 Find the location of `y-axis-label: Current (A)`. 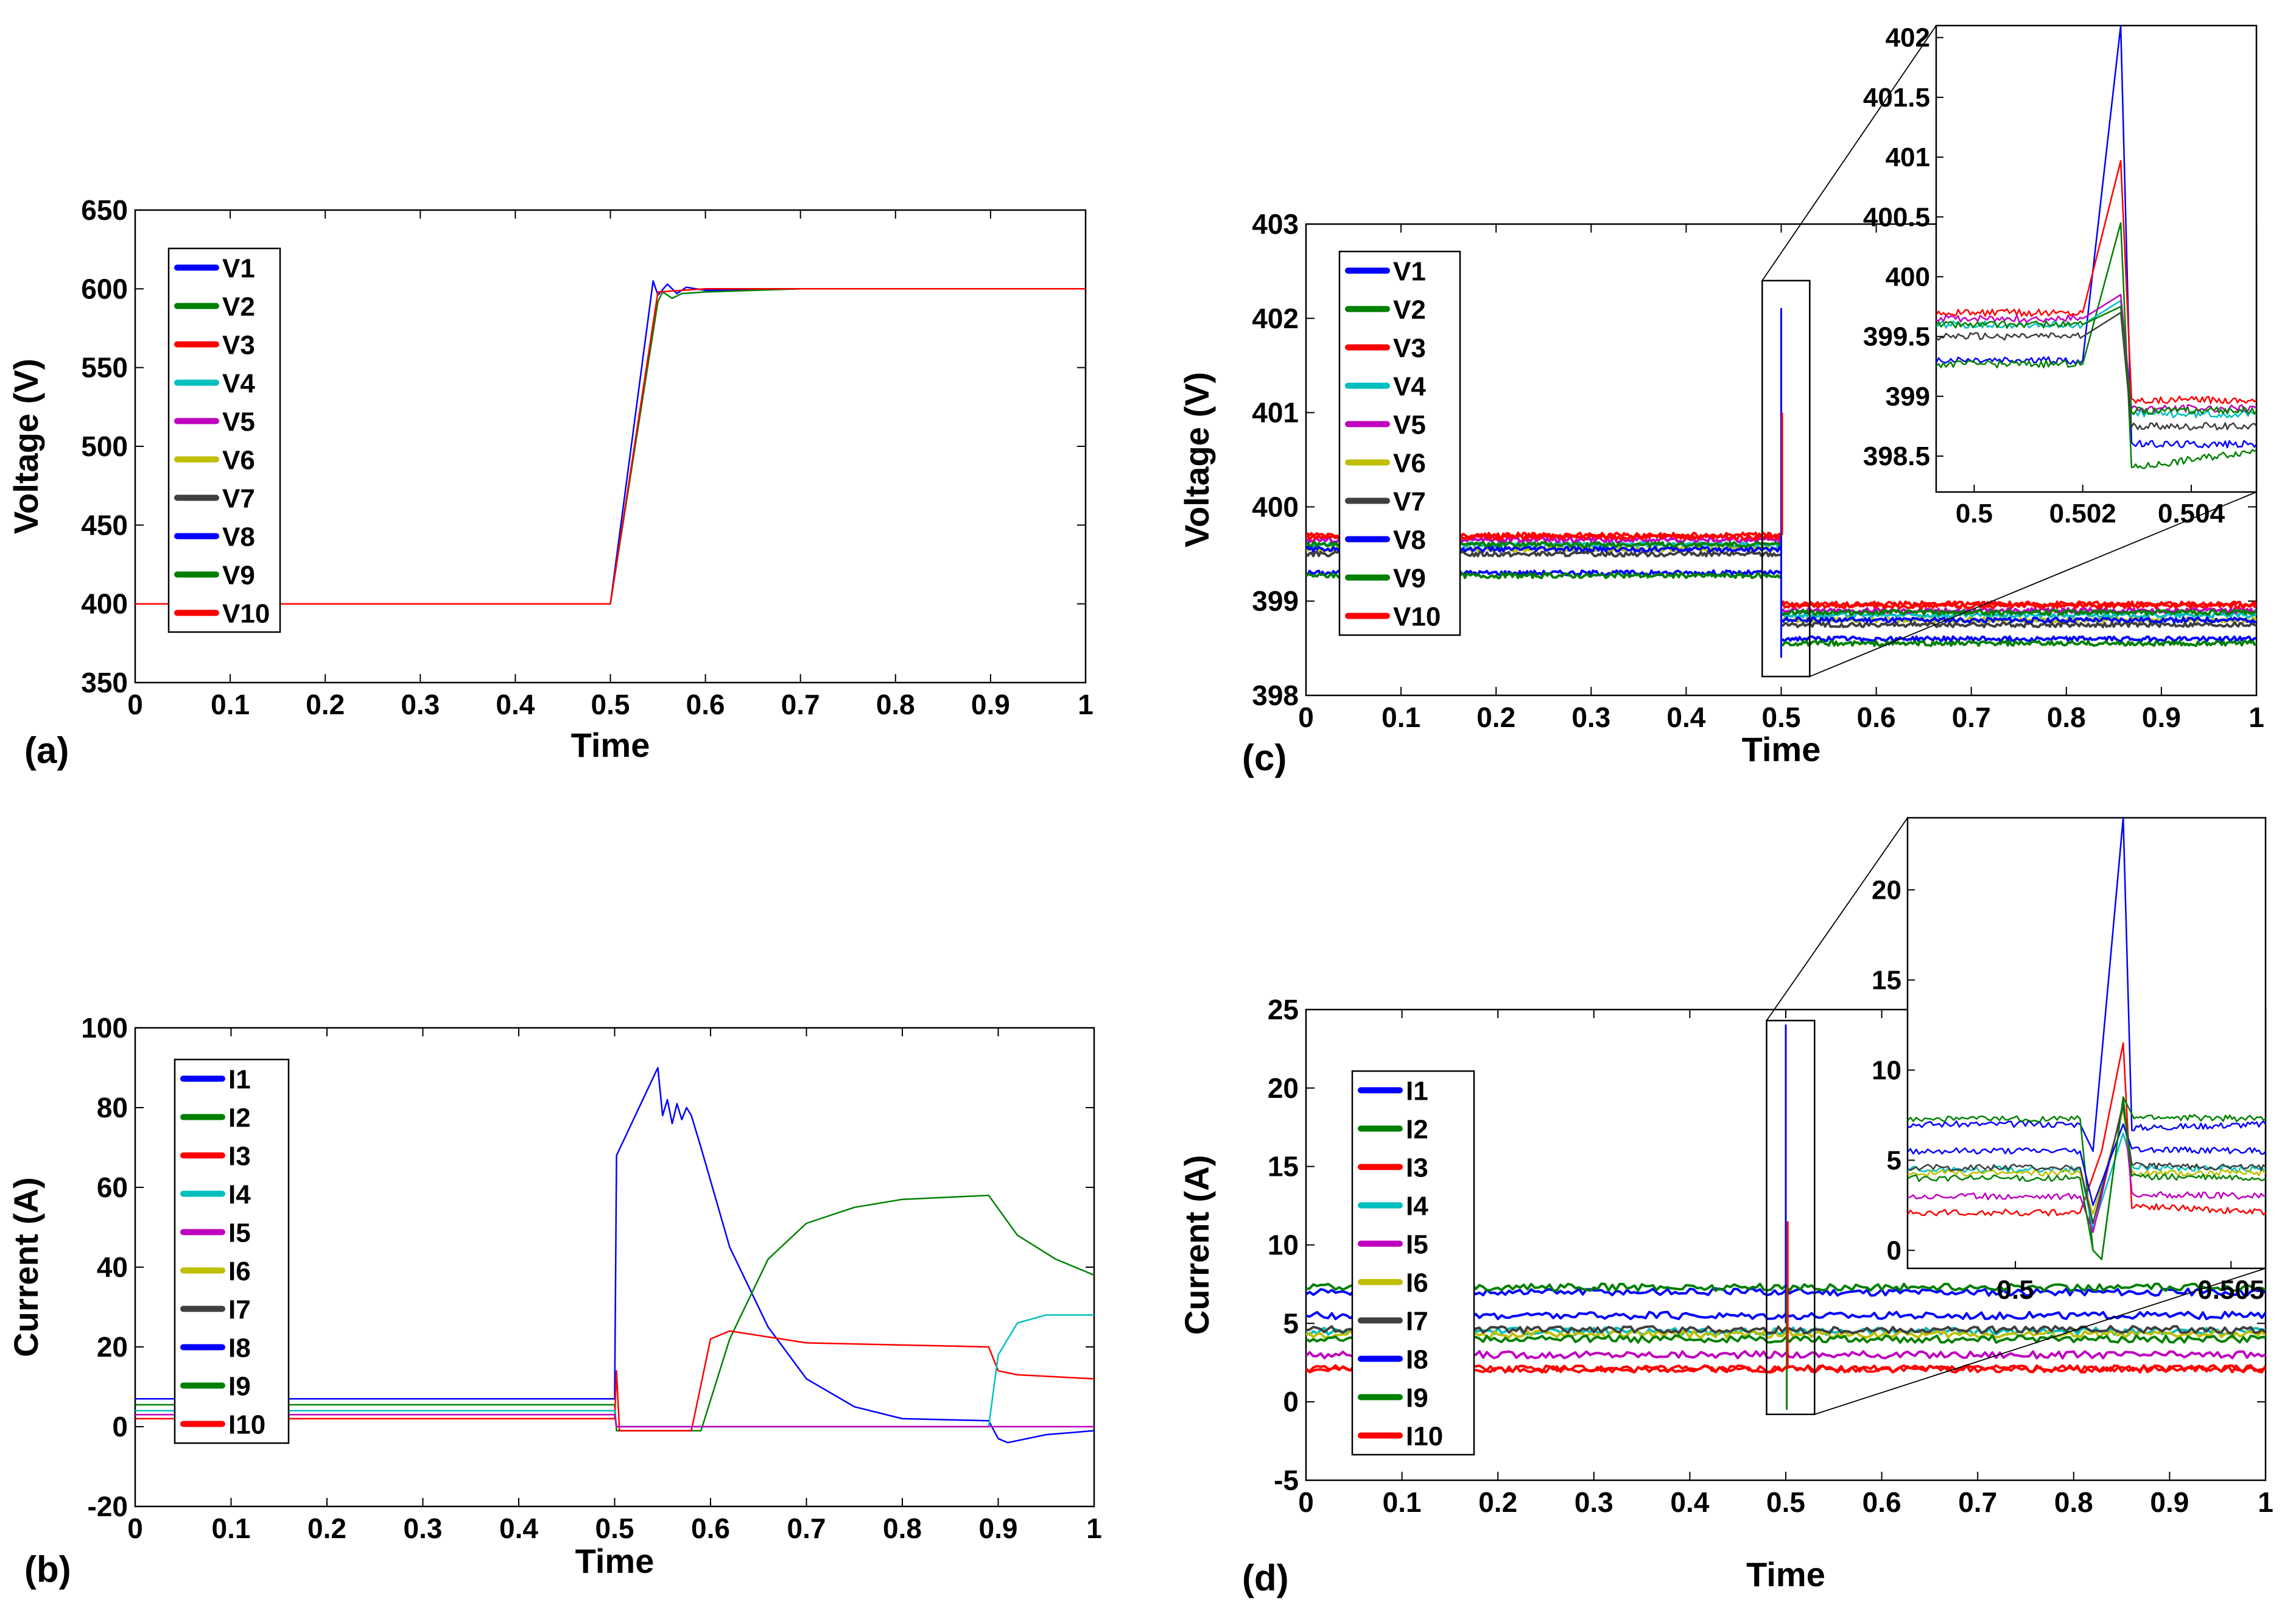

y-axis-label: Current (A) is located at coordinates (26, 1267).